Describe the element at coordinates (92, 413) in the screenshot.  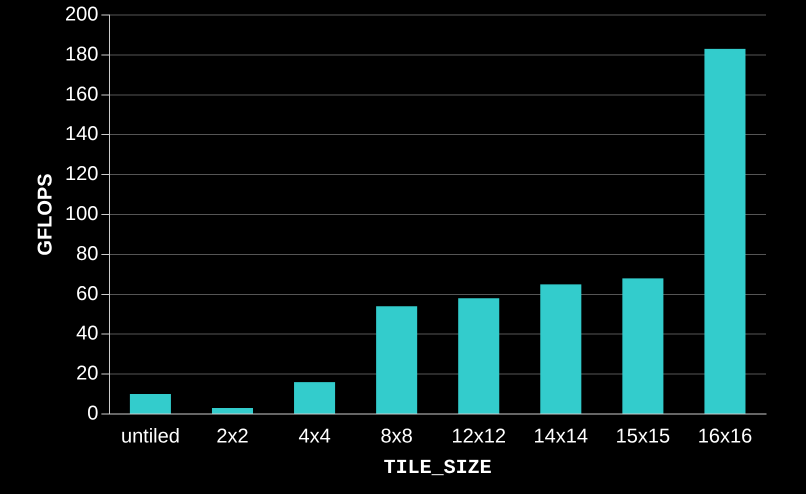
I see `y-tick-label: 0` at that location.